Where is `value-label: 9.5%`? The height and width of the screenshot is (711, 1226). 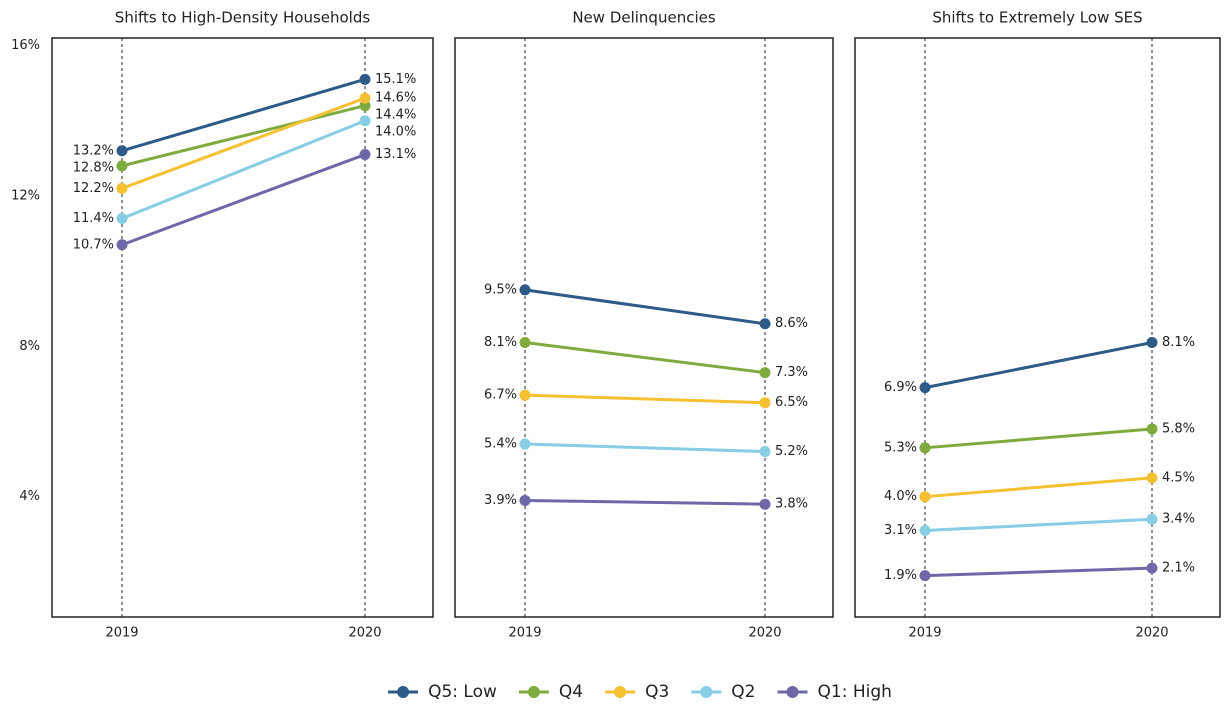 value-label: 9.5% is located at coordinates (500, 289).